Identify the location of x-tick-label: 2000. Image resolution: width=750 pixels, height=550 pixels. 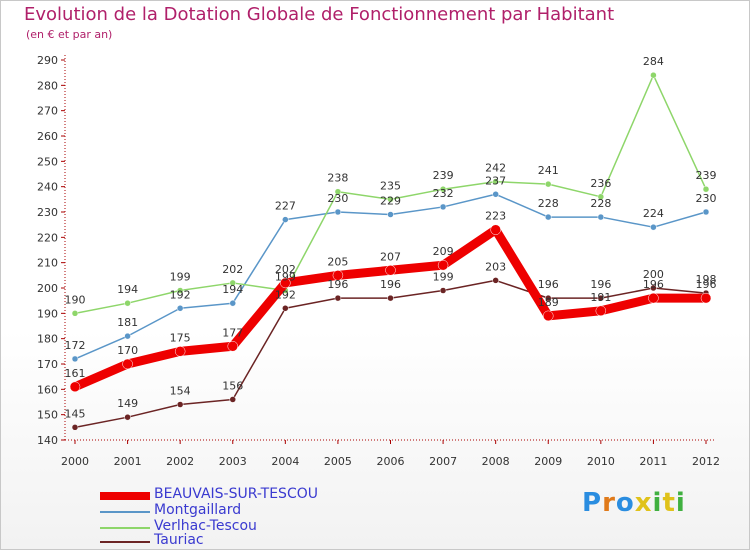
(75, 461).